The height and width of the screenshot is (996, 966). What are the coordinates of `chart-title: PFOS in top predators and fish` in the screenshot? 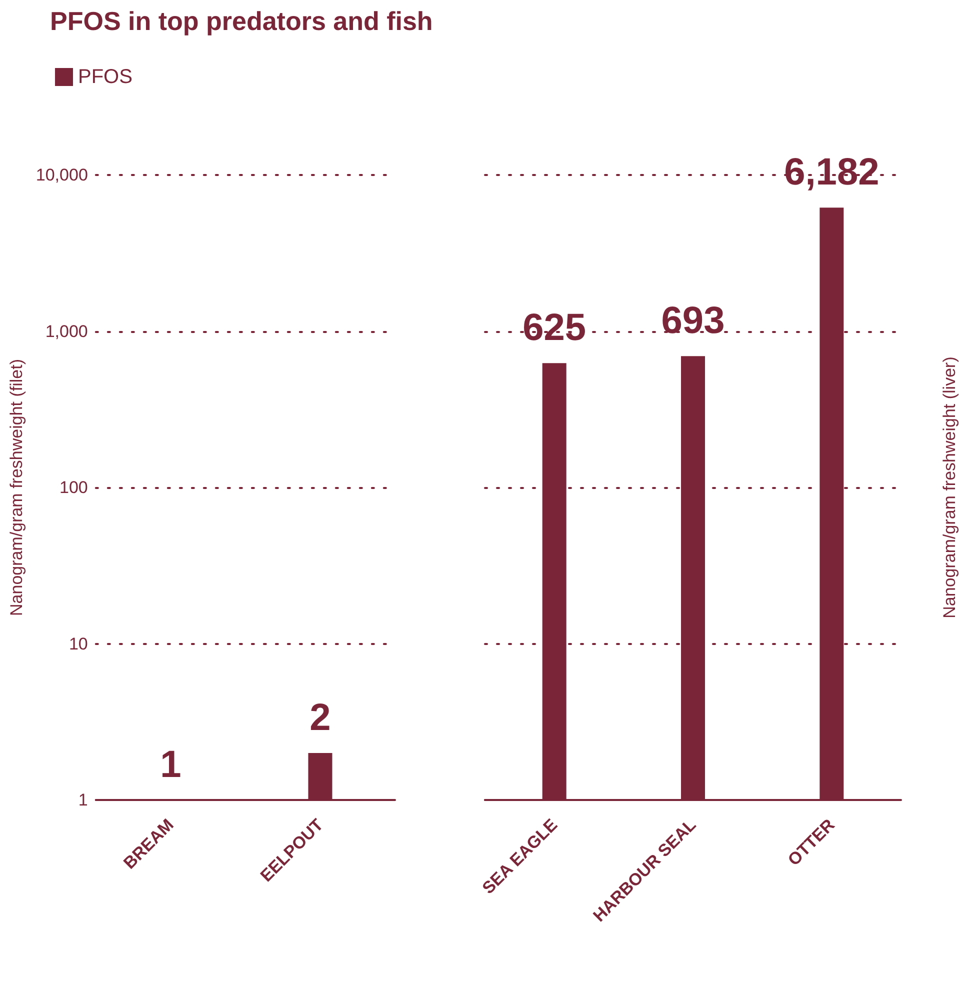 It's located at (241, 21).